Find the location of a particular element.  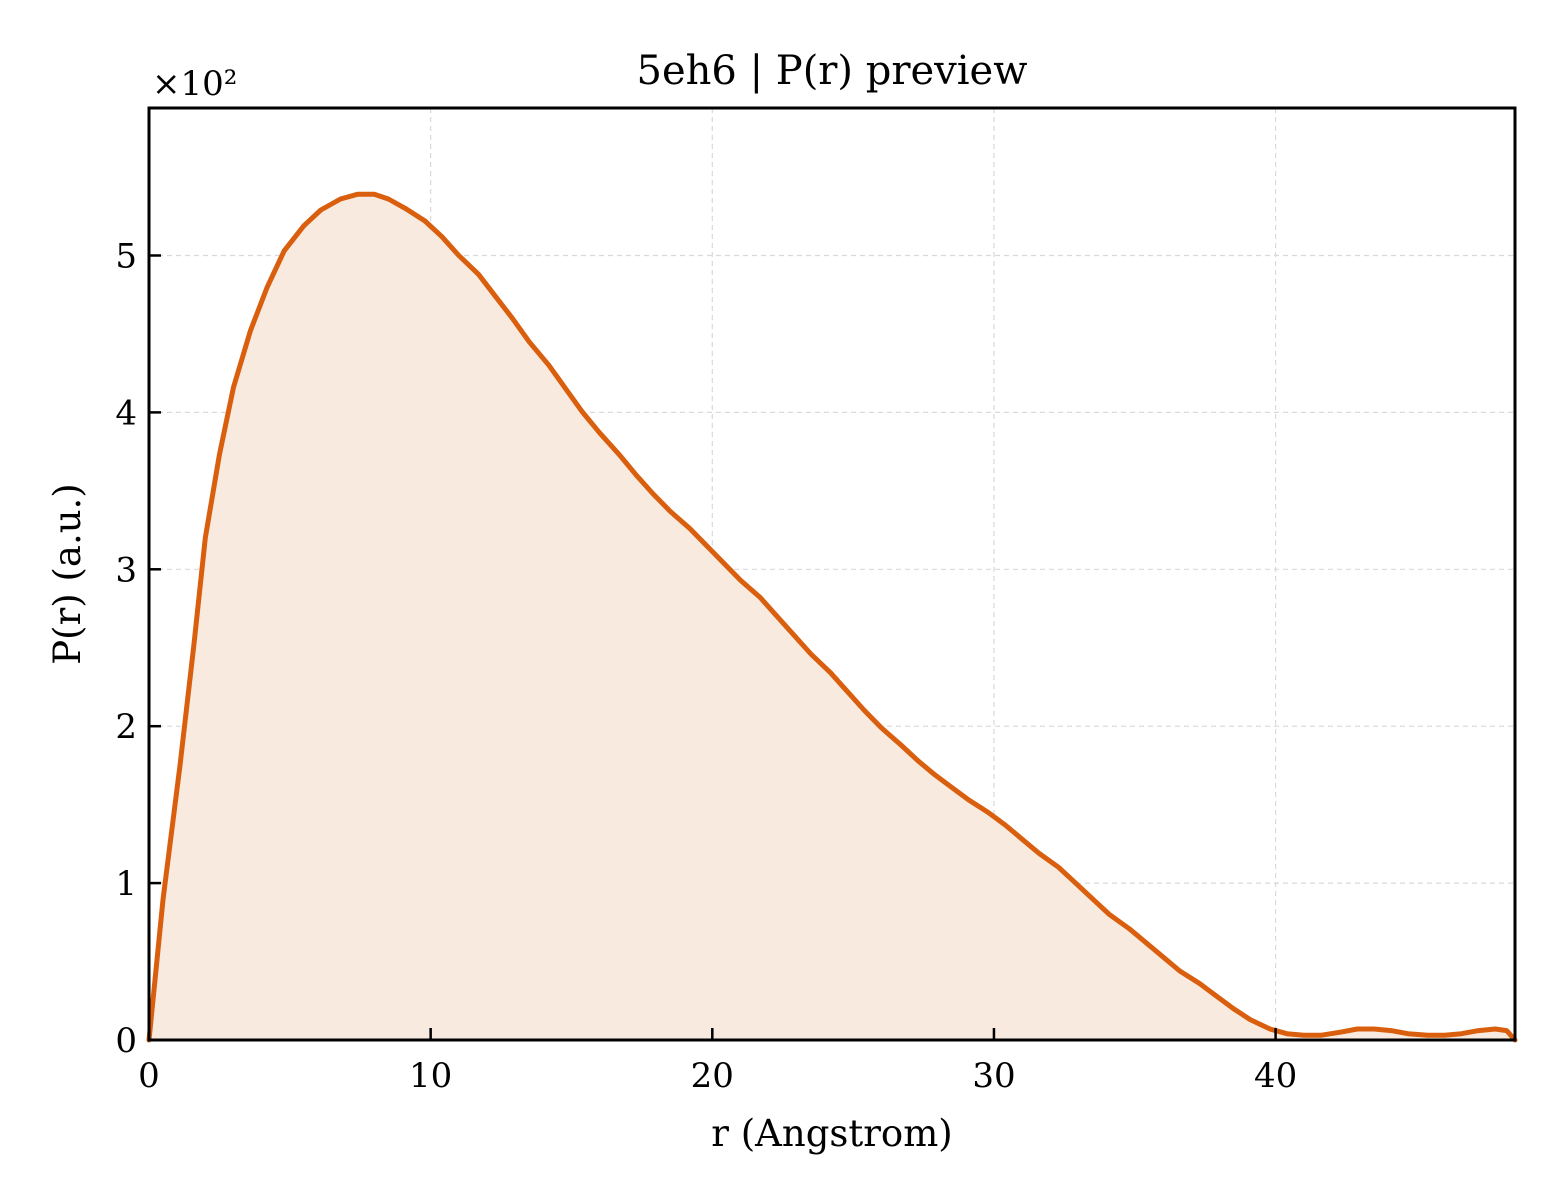

x-tick-label: 20 is located at coordinates (712, 1076).